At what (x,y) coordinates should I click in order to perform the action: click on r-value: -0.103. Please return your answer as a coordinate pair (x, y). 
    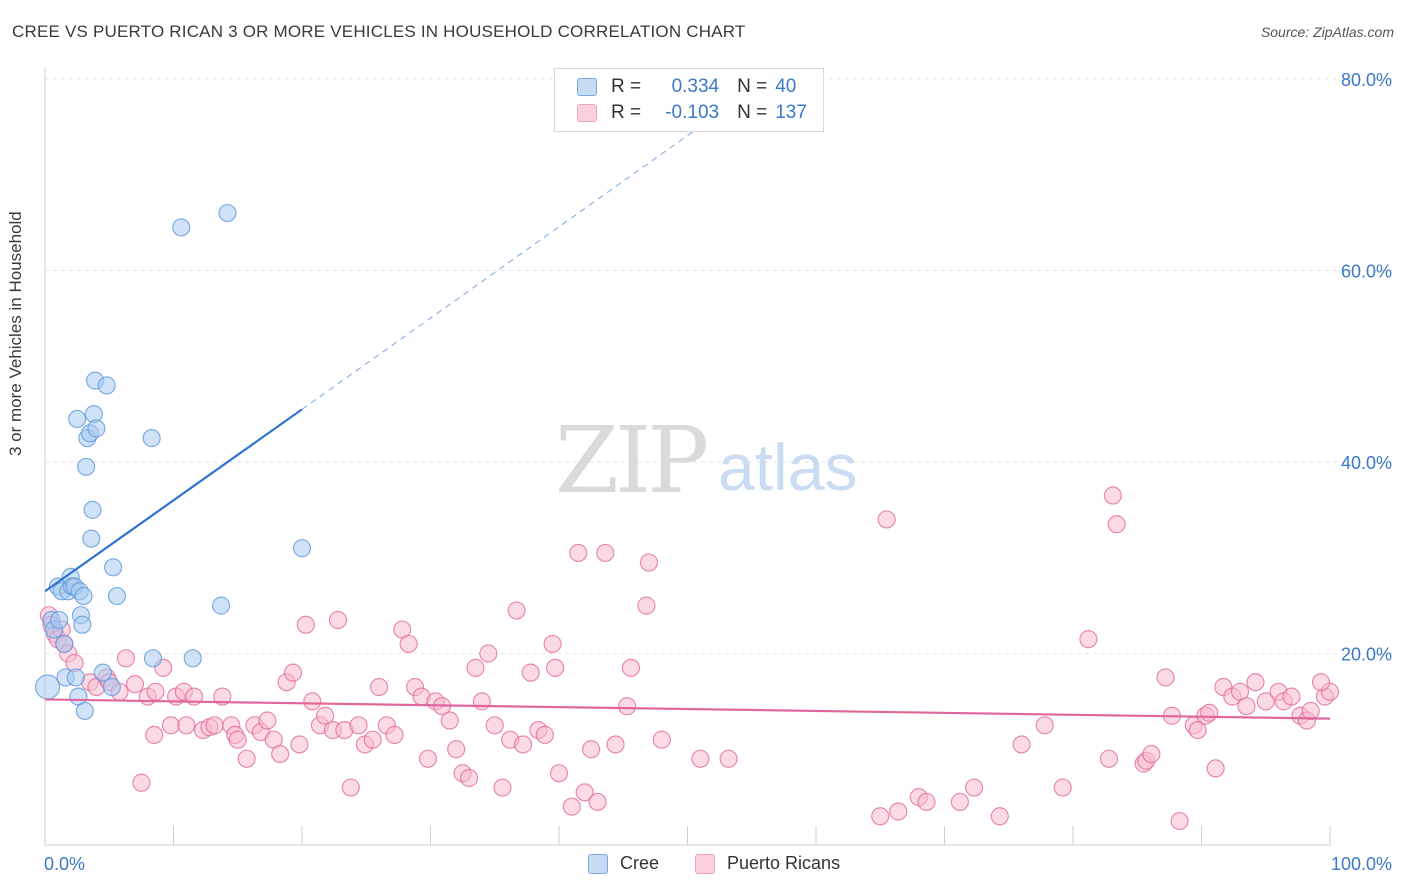
    Looking at the image, I should click on (692, 112).